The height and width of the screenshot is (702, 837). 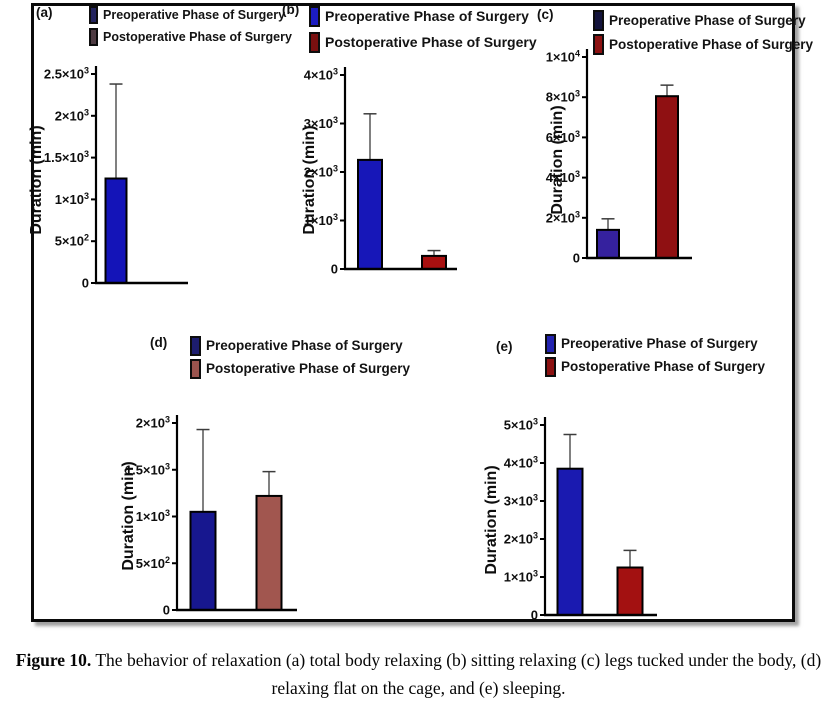 I want to click on y-tick-label: 6×10³, so click(x=563, y=137).